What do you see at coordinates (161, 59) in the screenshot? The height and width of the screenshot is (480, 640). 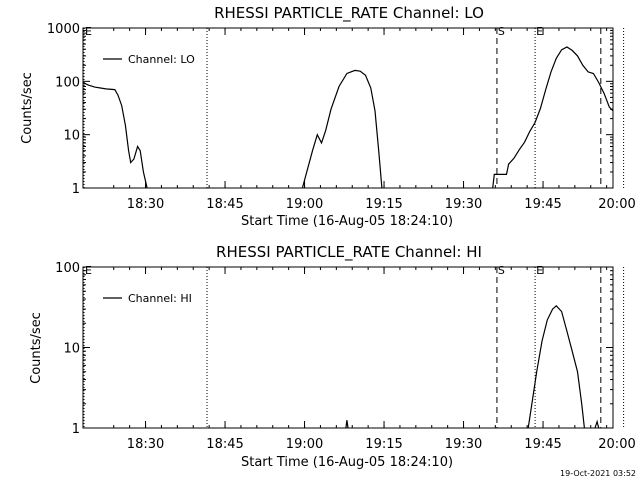 I see `legend-label: Channel: LO` at bounding box center [161, 59].